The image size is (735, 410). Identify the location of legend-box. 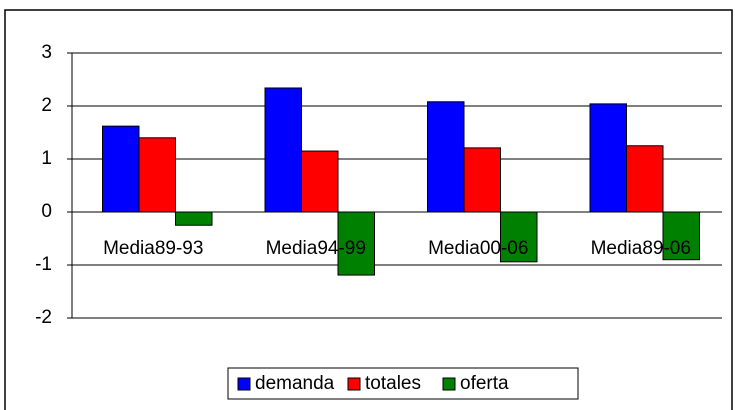
(403, 383).